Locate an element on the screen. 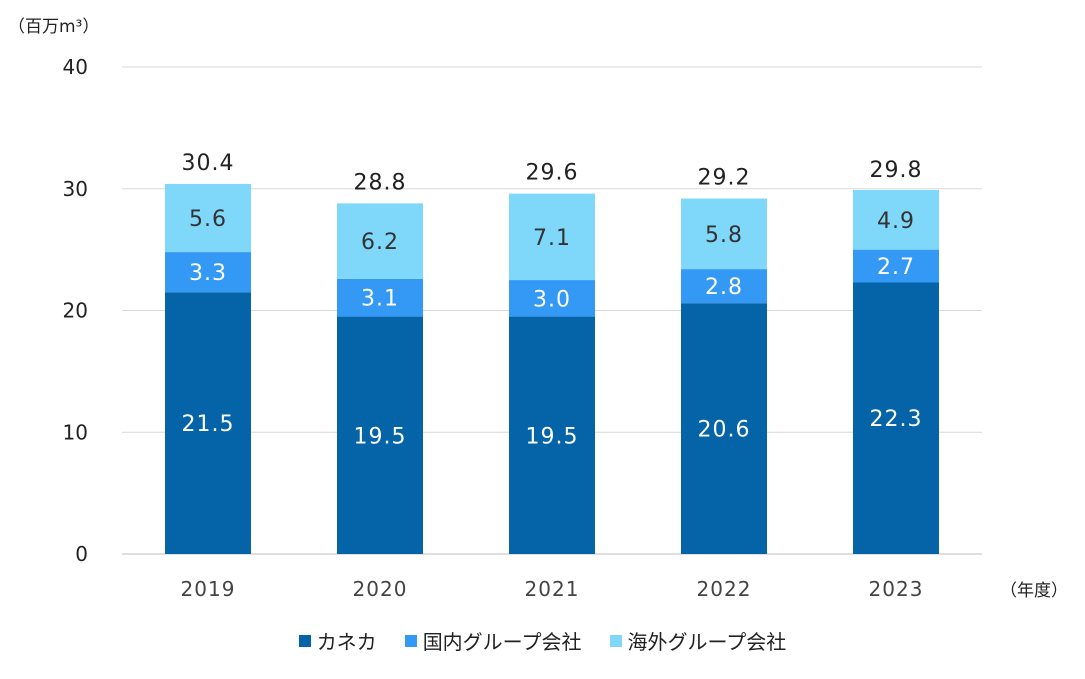 The height and width of the screenshot is (679, 1085). legend-item-kaneka: カネカ is located at coordinates (337, 640).